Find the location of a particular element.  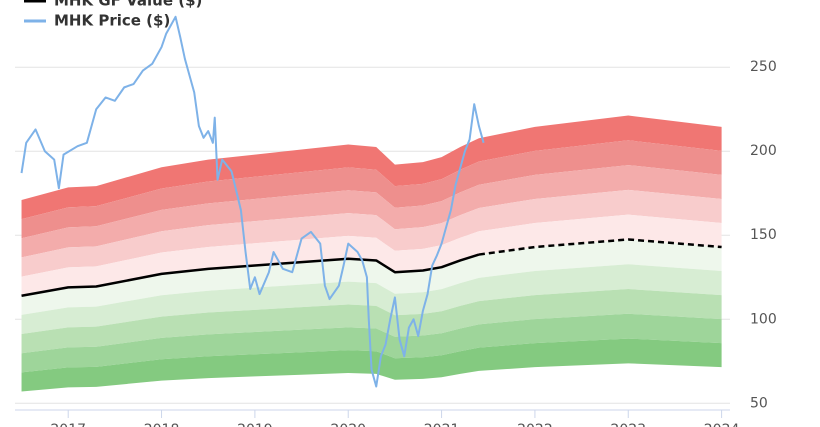

y-tick-label: 150 is located at coordinates (763, 235).